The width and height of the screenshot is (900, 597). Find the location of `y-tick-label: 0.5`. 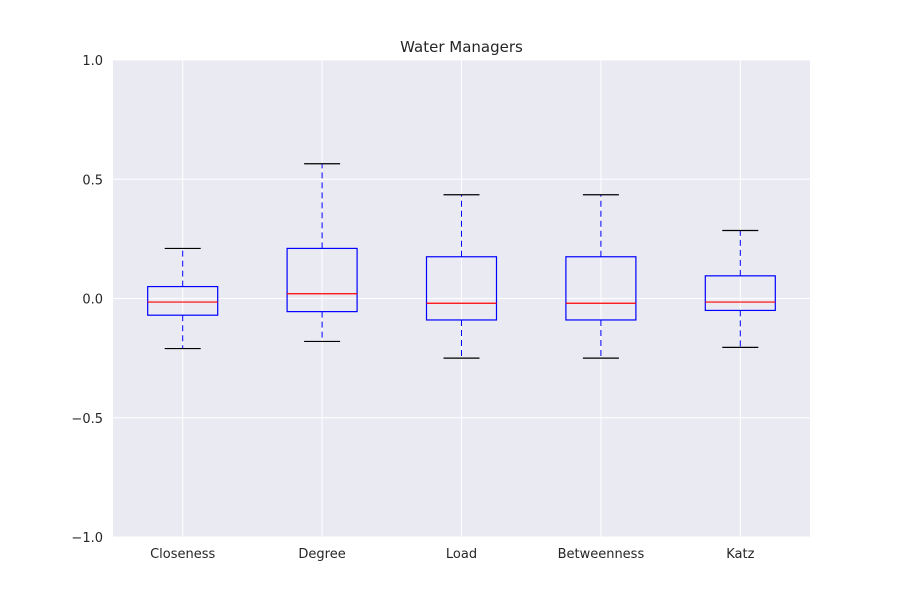

y-tick-label: 0.5 is located at coordinates (92, 180).